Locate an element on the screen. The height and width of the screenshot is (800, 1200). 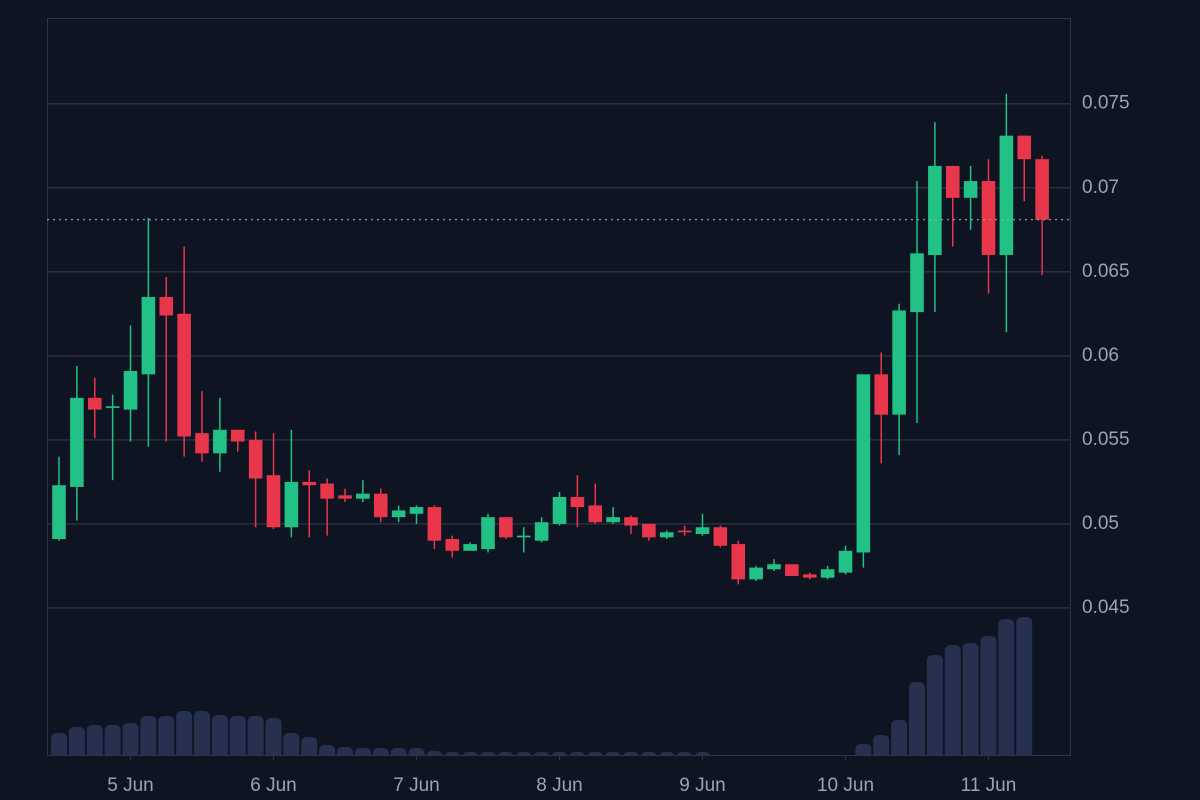
y-tick-label: 0.05 is located at coordinates (1100, 523).